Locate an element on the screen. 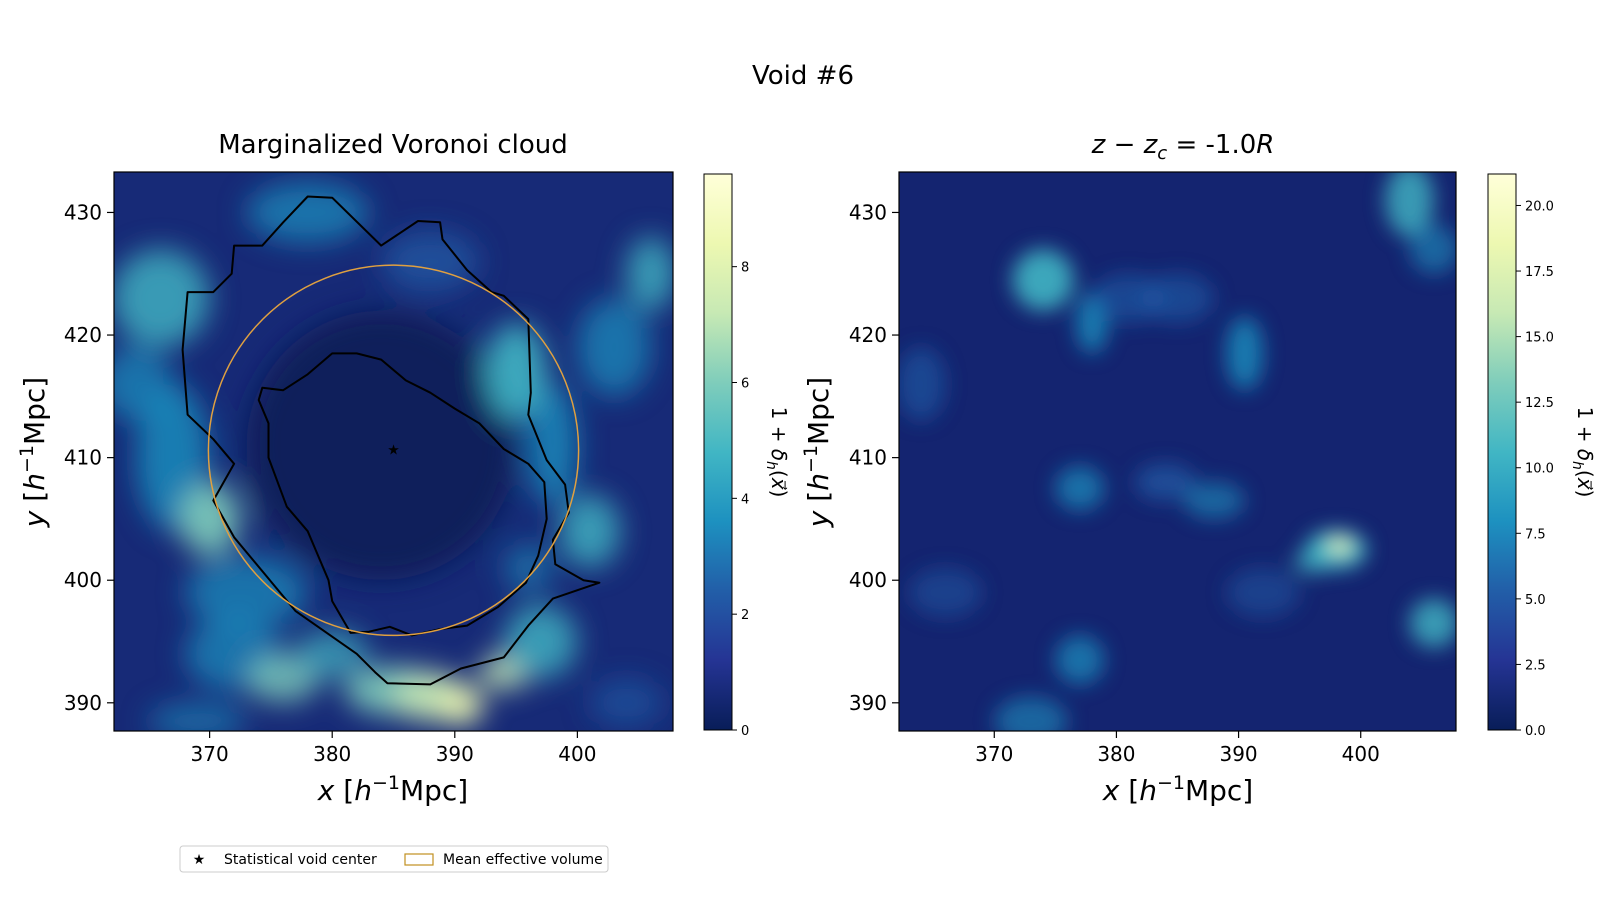 The image size is (1600, 900). right-colorbar-tick-label: 17.5 is located at coordinates (1539, 272).